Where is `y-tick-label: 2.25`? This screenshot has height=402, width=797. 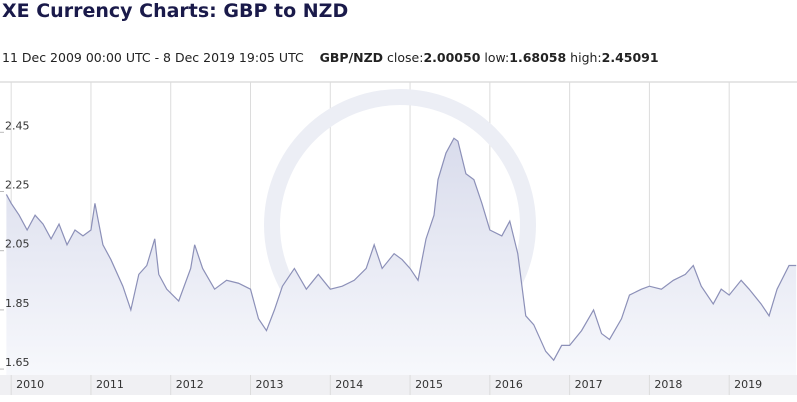 y-tick-label: 2.25 is located at coordinates (17, 185).